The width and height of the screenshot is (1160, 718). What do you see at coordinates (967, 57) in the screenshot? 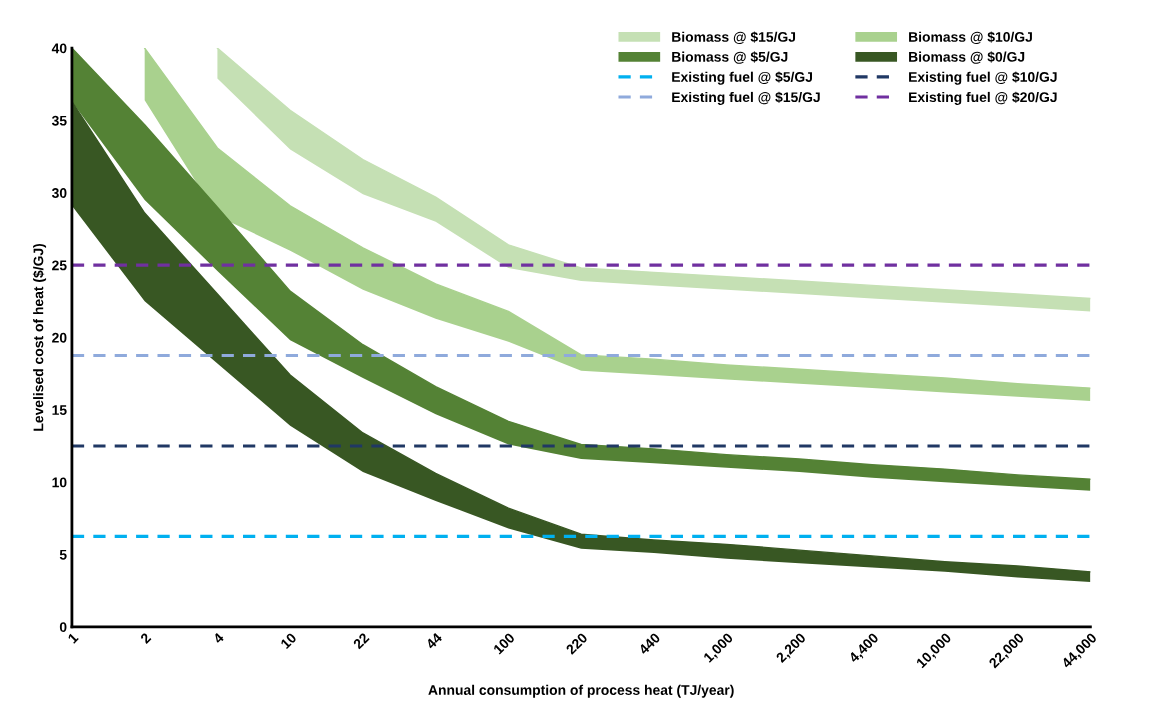
I see `legend-label: Biomass @ $0/GJ` at bounding box center [967, 57].